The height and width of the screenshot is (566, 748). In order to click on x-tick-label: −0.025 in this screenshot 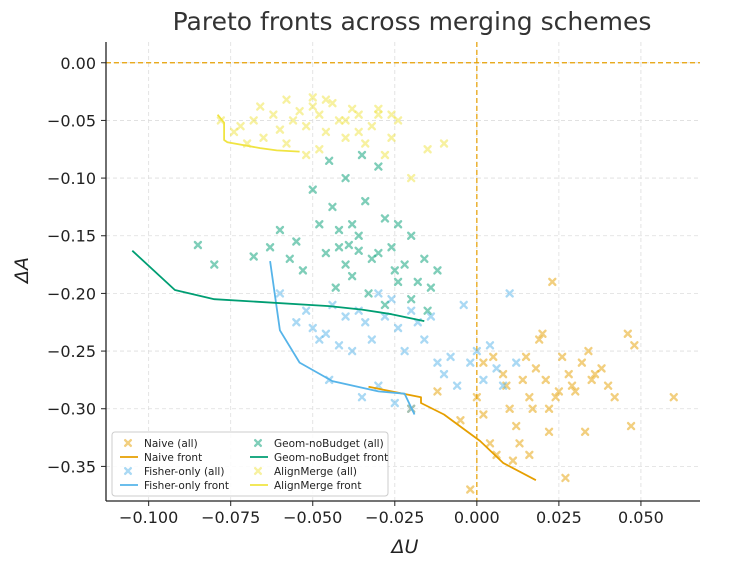, I will do `click(394, 517)`.